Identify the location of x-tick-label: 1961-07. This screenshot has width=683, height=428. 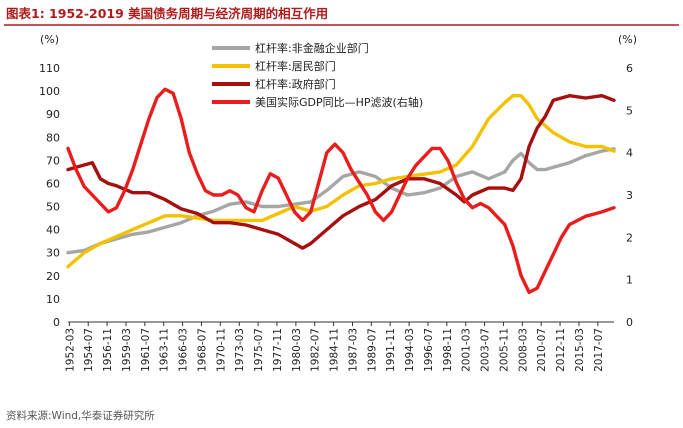
(146, 350).